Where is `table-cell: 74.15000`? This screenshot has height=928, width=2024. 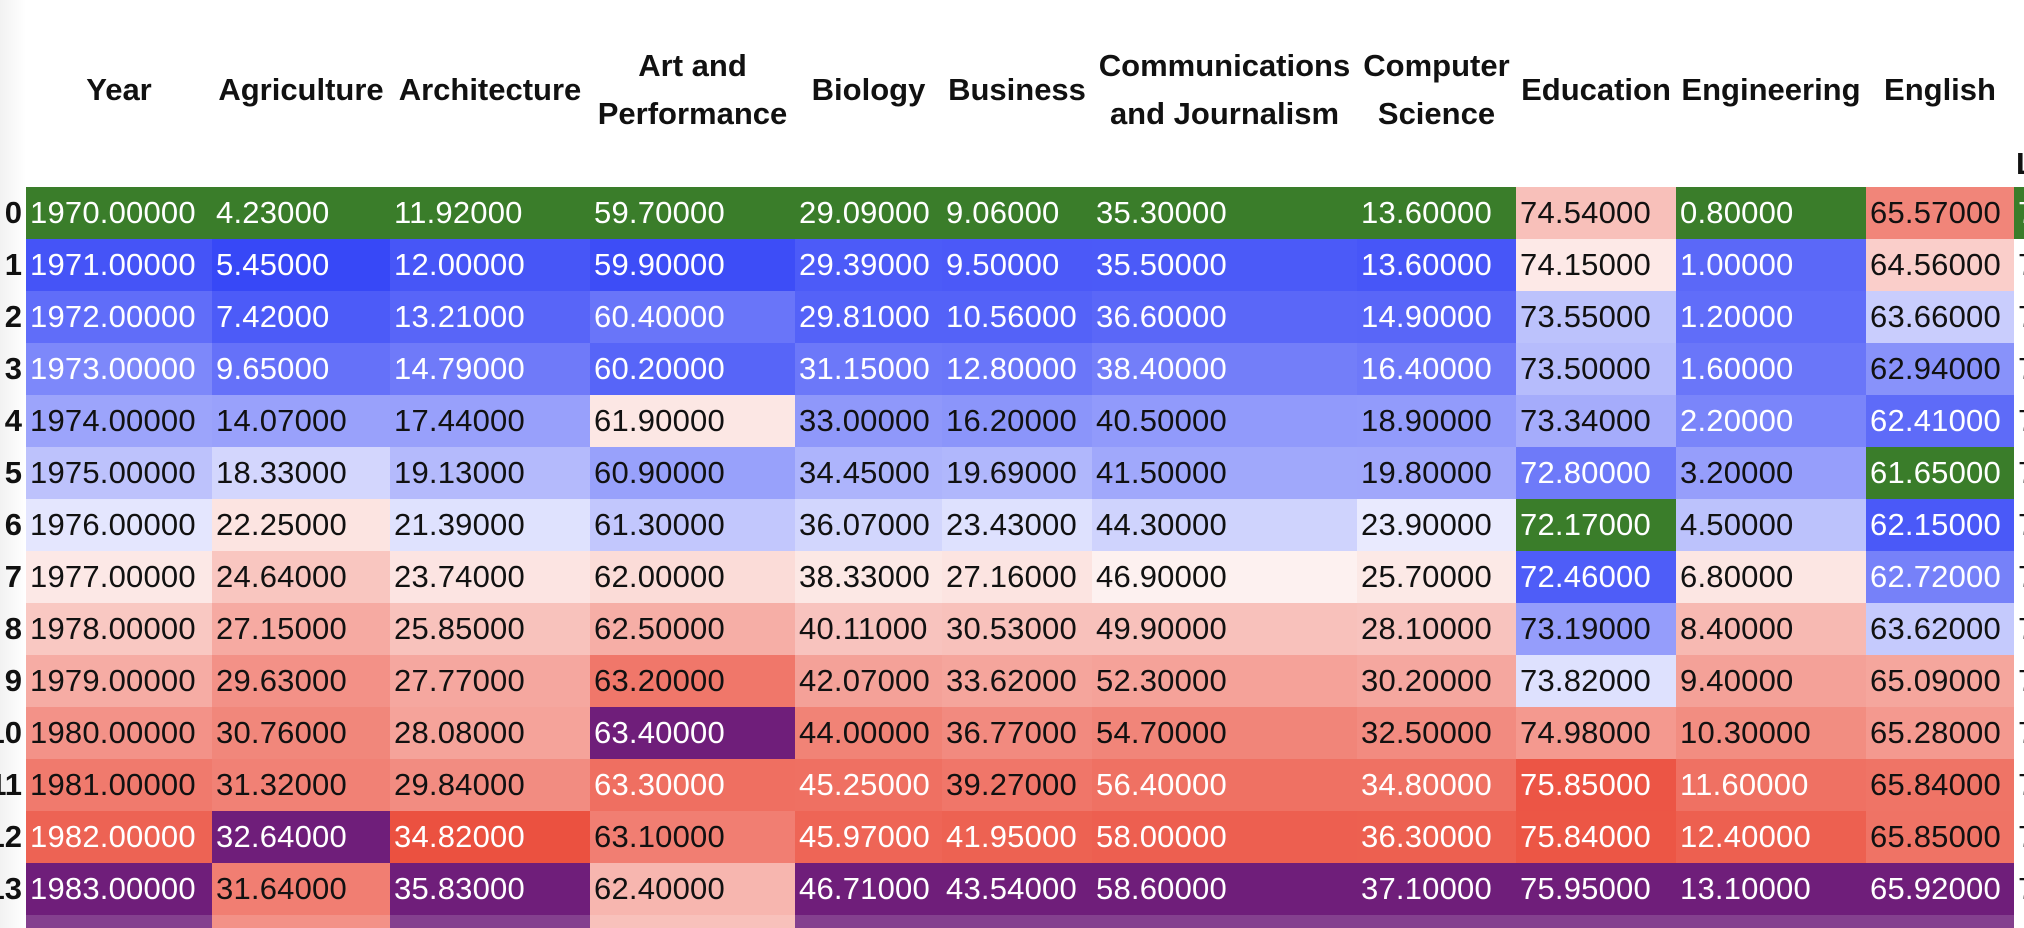
table-cell: 74.15000 is located at coordinates (1596, 265).